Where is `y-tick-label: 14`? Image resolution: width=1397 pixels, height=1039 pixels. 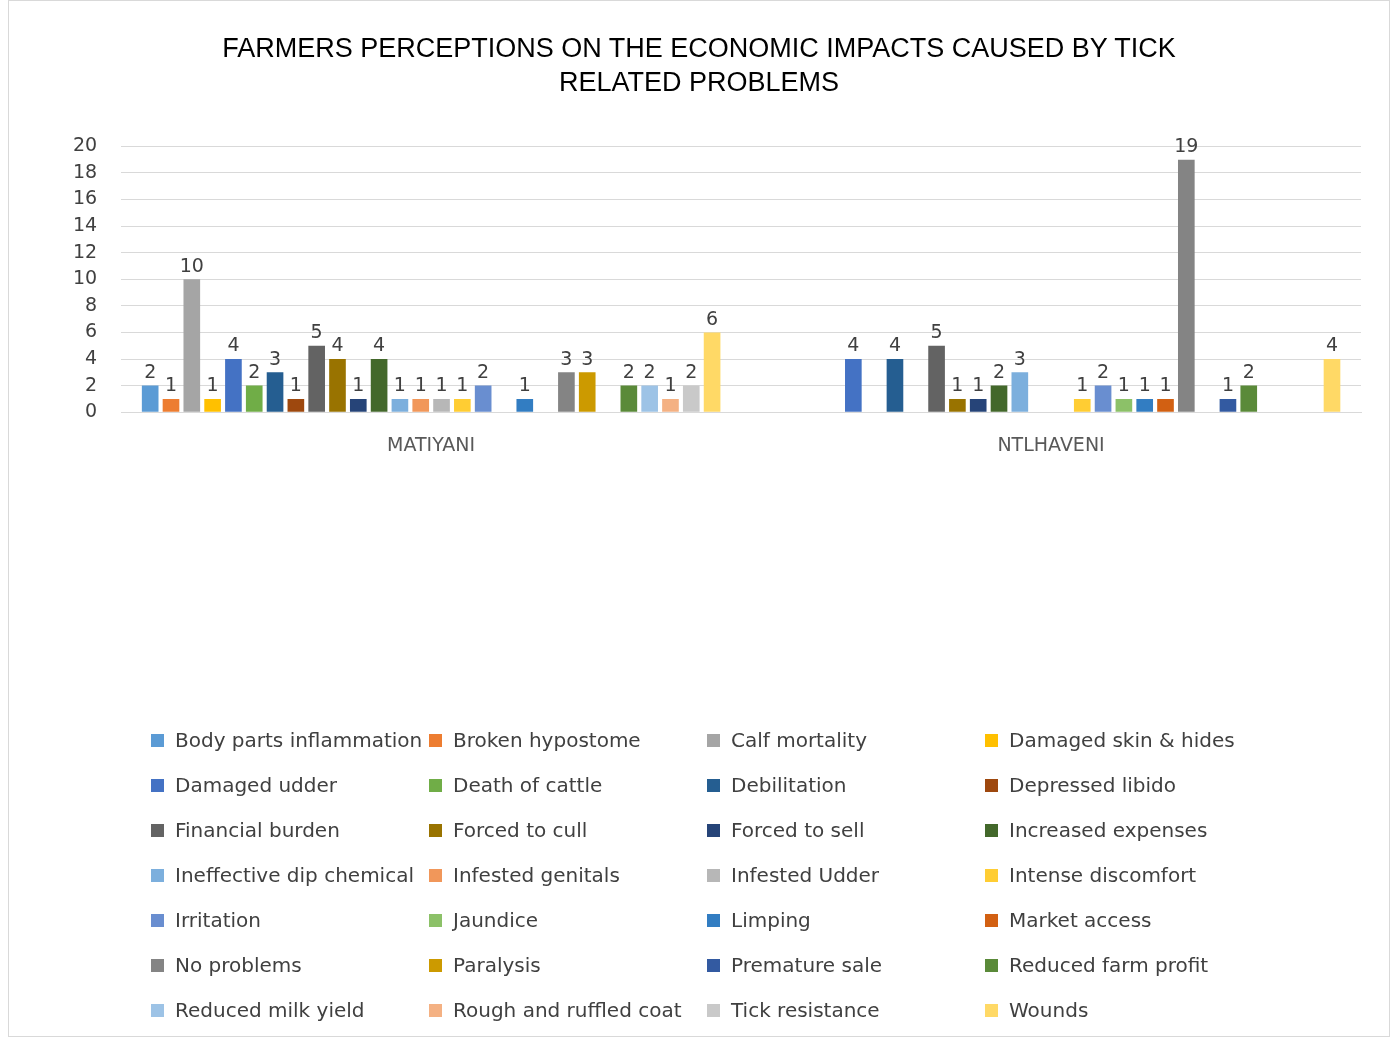
y-tick-label: 14 is located at coordinates (85, 224).